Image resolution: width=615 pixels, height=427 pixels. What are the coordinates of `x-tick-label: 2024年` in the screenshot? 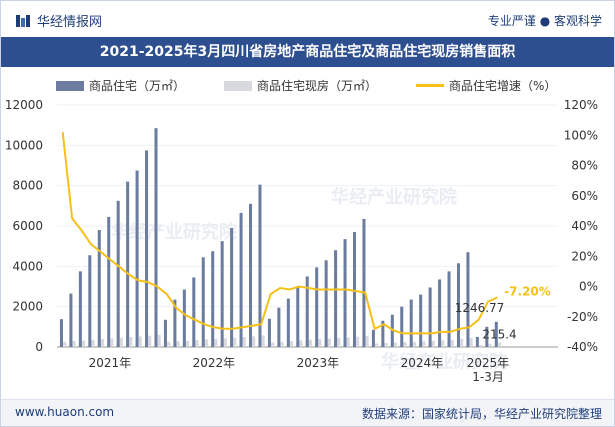 It's located at (422, 363).